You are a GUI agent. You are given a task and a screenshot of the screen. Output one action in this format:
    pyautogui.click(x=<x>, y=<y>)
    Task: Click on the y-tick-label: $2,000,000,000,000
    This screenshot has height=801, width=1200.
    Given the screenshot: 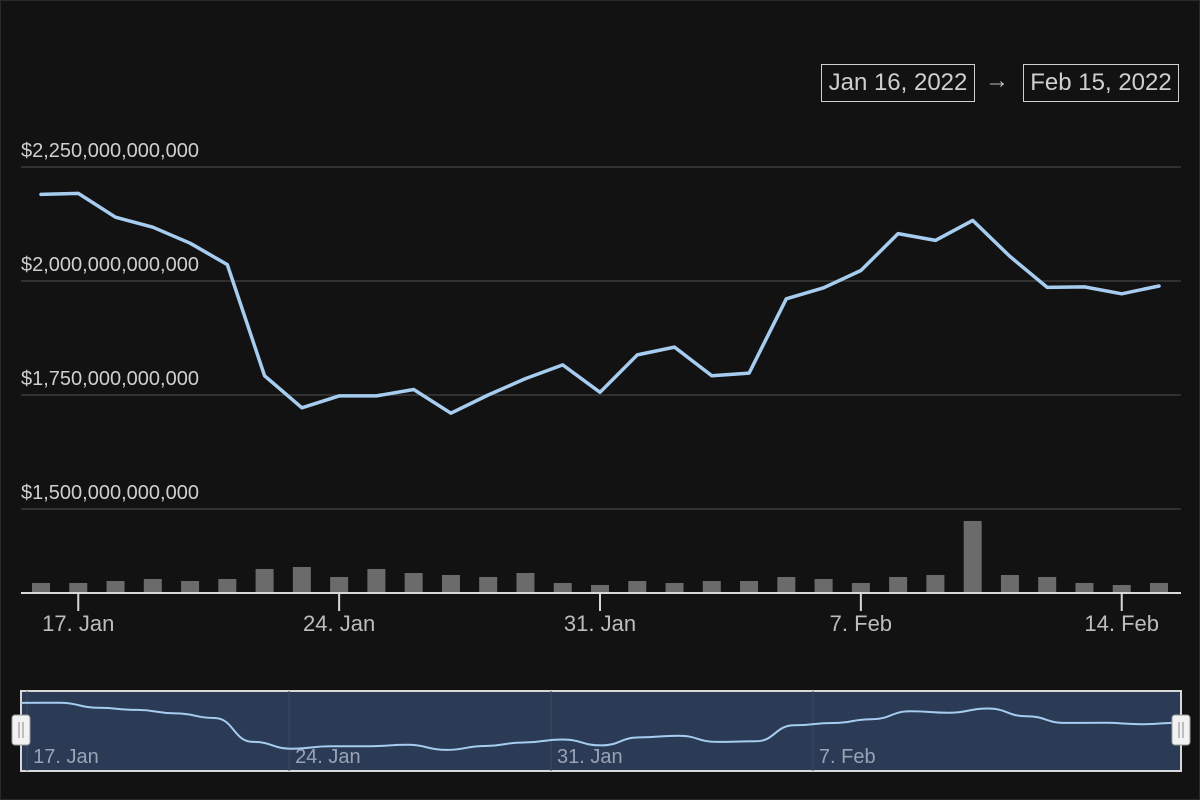 What is the action you would take?
    pyautogui.click(x=110, y=265)
    